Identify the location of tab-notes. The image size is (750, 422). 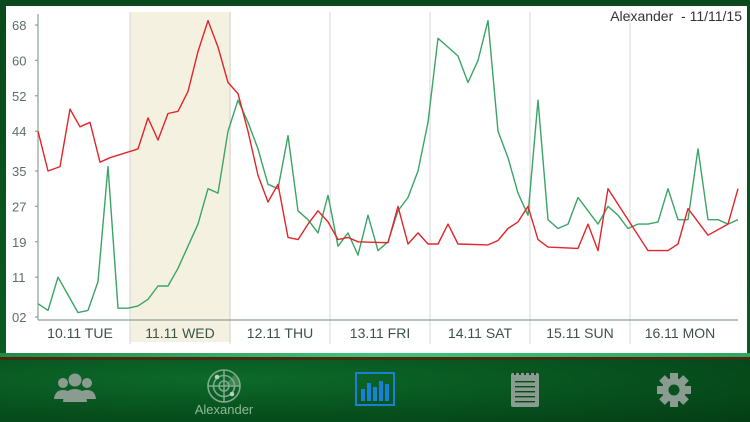
(525, 391).